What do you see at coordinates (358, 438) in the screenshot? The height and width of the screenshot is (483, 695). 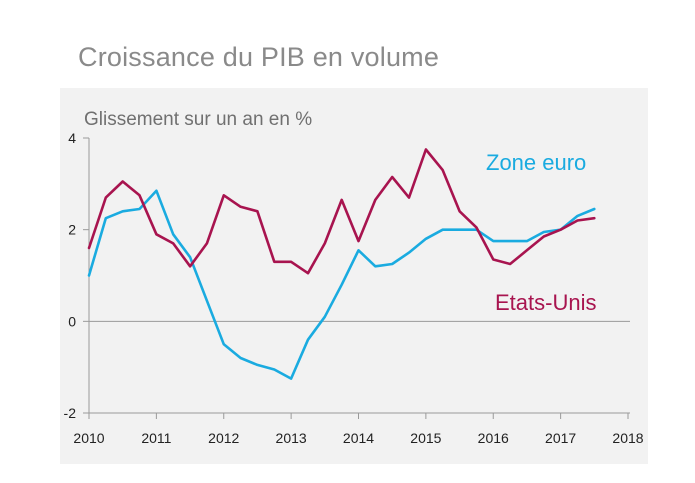 I see `x-tick-label: 2014` at bounding box center [358, 438].